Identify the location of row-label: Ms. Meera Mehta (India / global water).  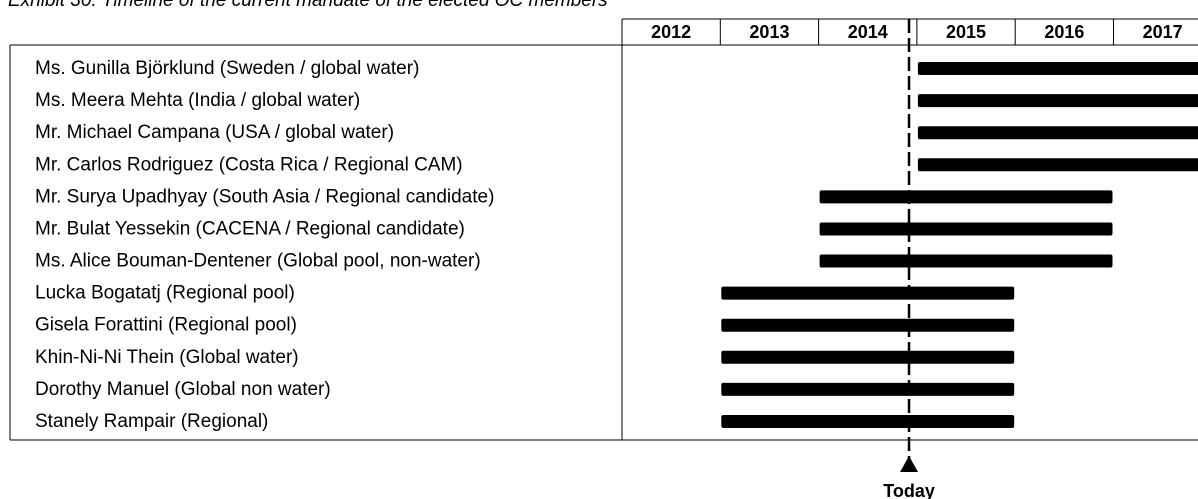
(197, 100).